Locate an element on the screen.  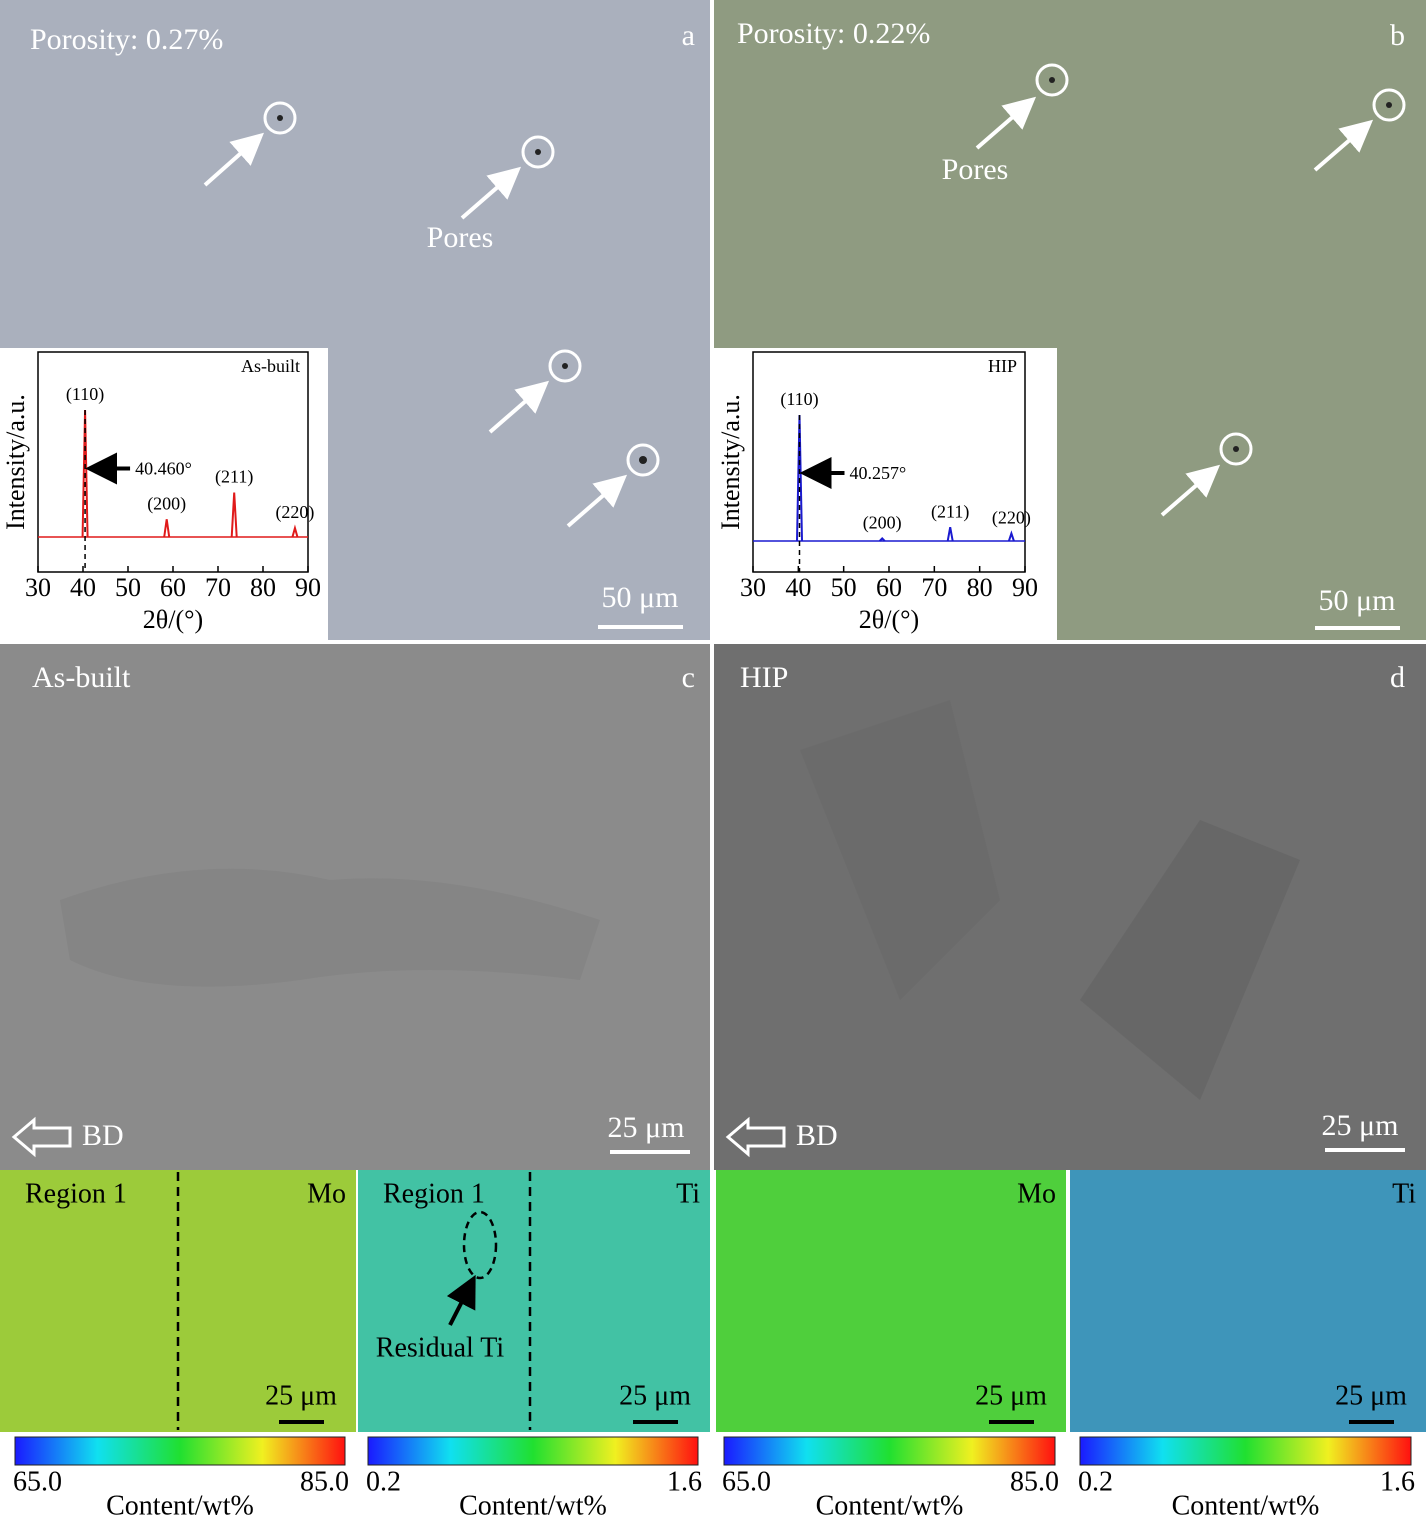
inset-title: As-built is located at coordinates (270, 366).